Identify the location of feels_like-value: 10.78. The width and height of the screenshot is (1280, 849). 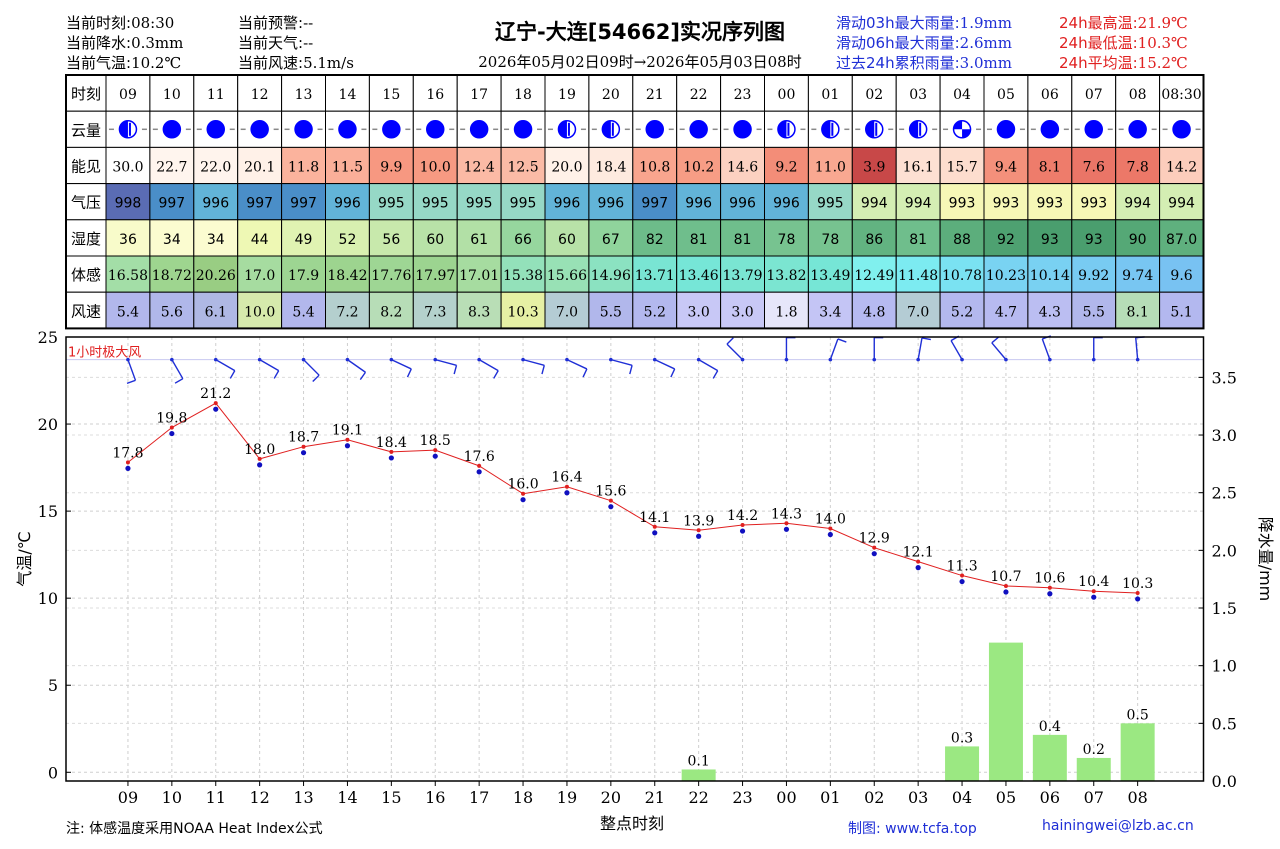
(962, 276).